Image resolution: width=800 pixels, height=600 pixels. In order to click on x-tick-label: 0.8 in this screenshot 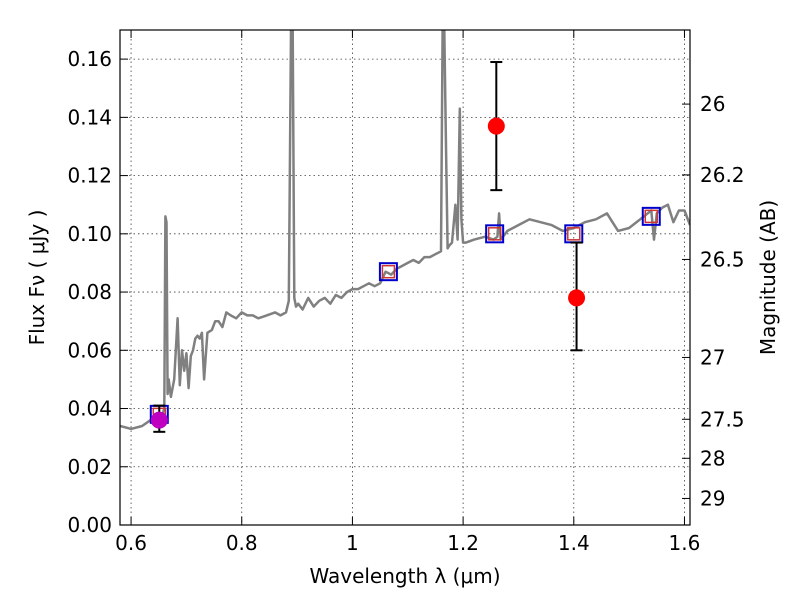, I will do `click(242, 543)`.